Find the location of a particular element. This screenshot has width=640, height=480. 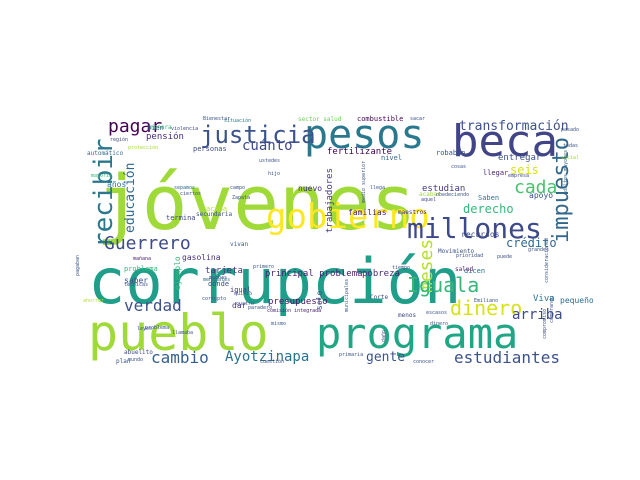

cloud-word: técnicas is located at coordinates (136, 284).